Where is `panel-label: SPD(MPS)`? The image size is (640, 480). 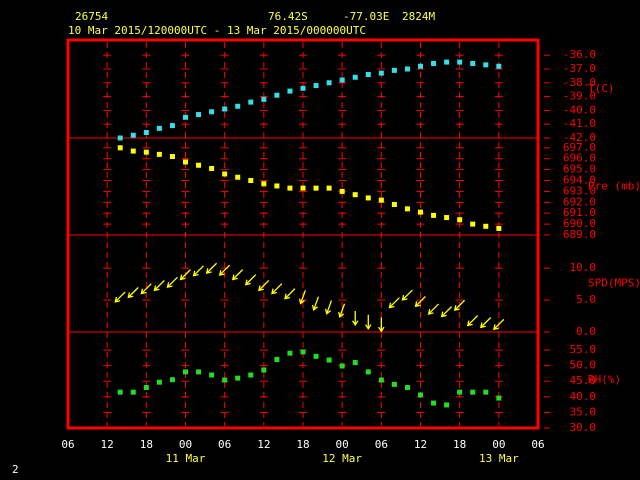
panel-label: SPD(MPS) is located at coordinates (614, 283).